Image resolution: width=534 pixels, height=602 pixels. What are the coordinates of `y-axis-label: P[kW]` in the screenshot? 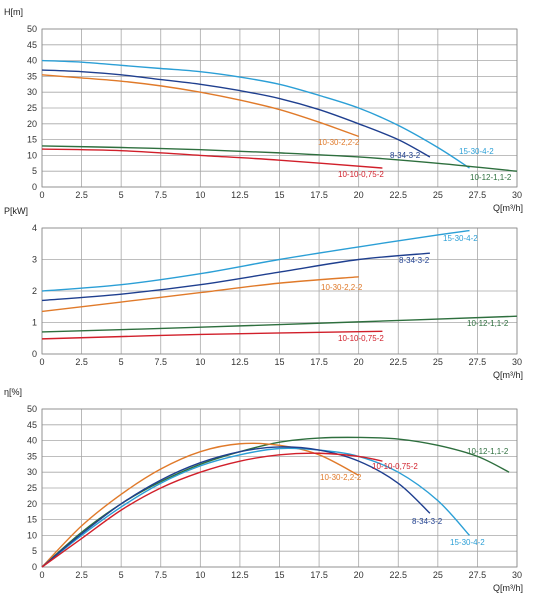 It's located at (16, 211).